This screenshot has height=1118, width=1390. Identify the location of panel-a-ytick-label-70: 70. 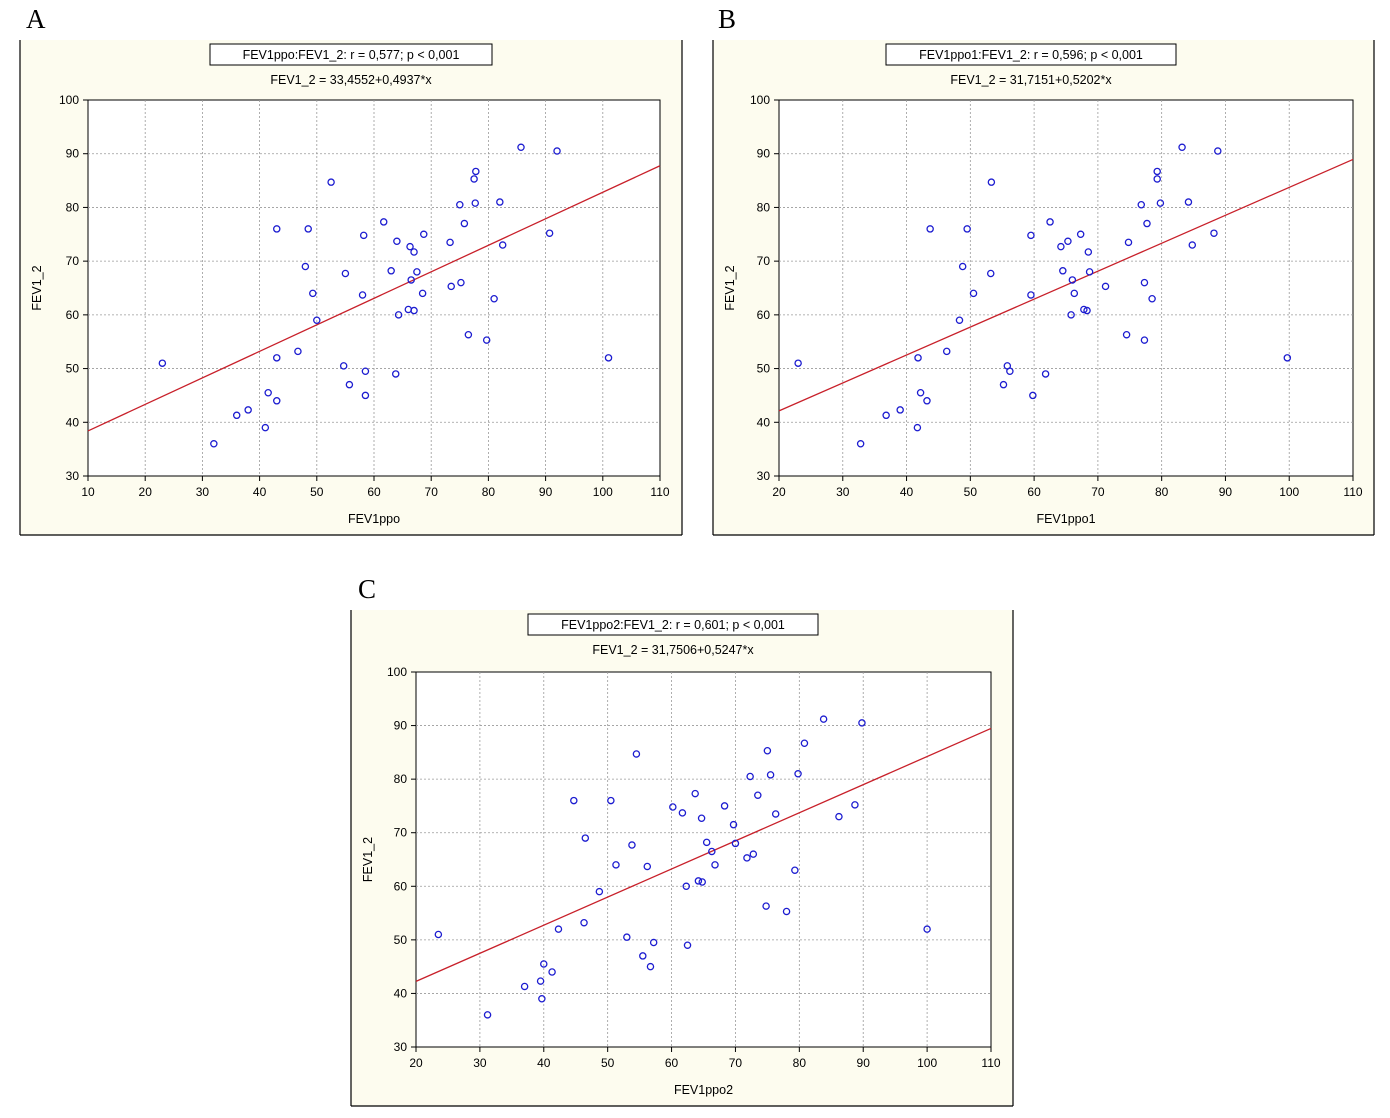
(73, 261).